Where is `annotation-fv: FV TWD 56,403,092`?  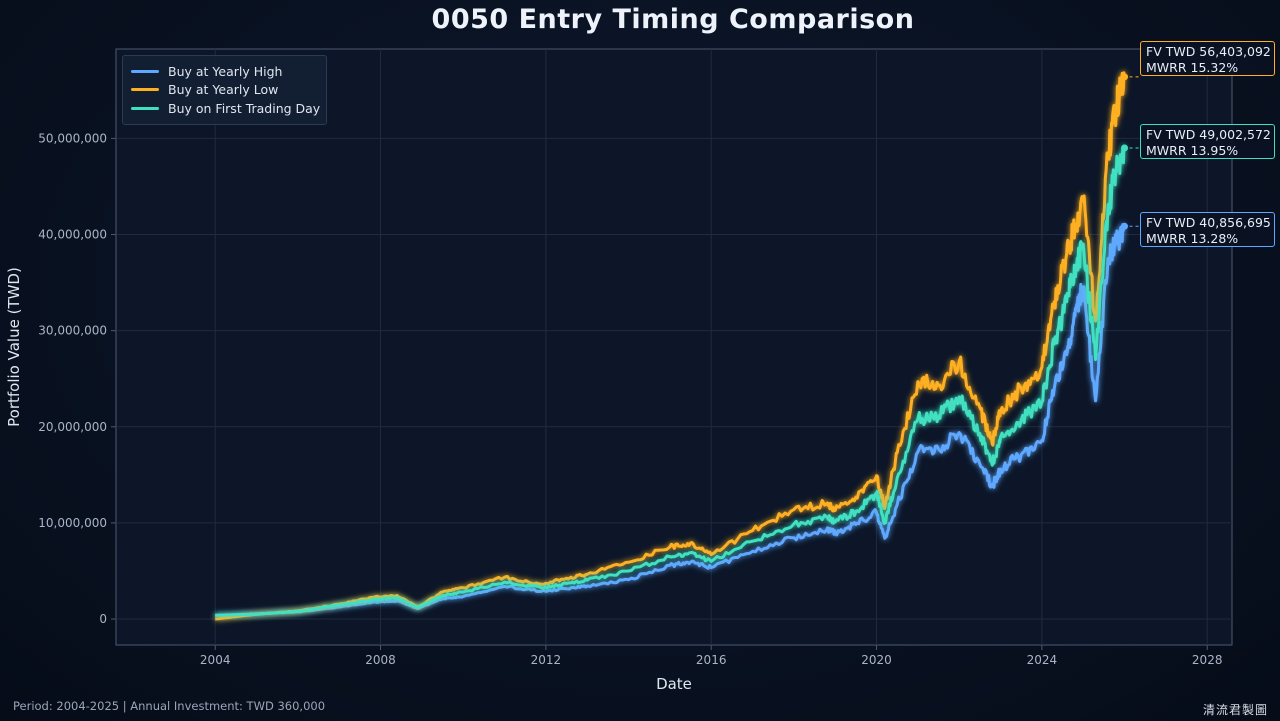 annotation-fv: FV TWD 56,403,092 is located at coordinates (1208, 51).